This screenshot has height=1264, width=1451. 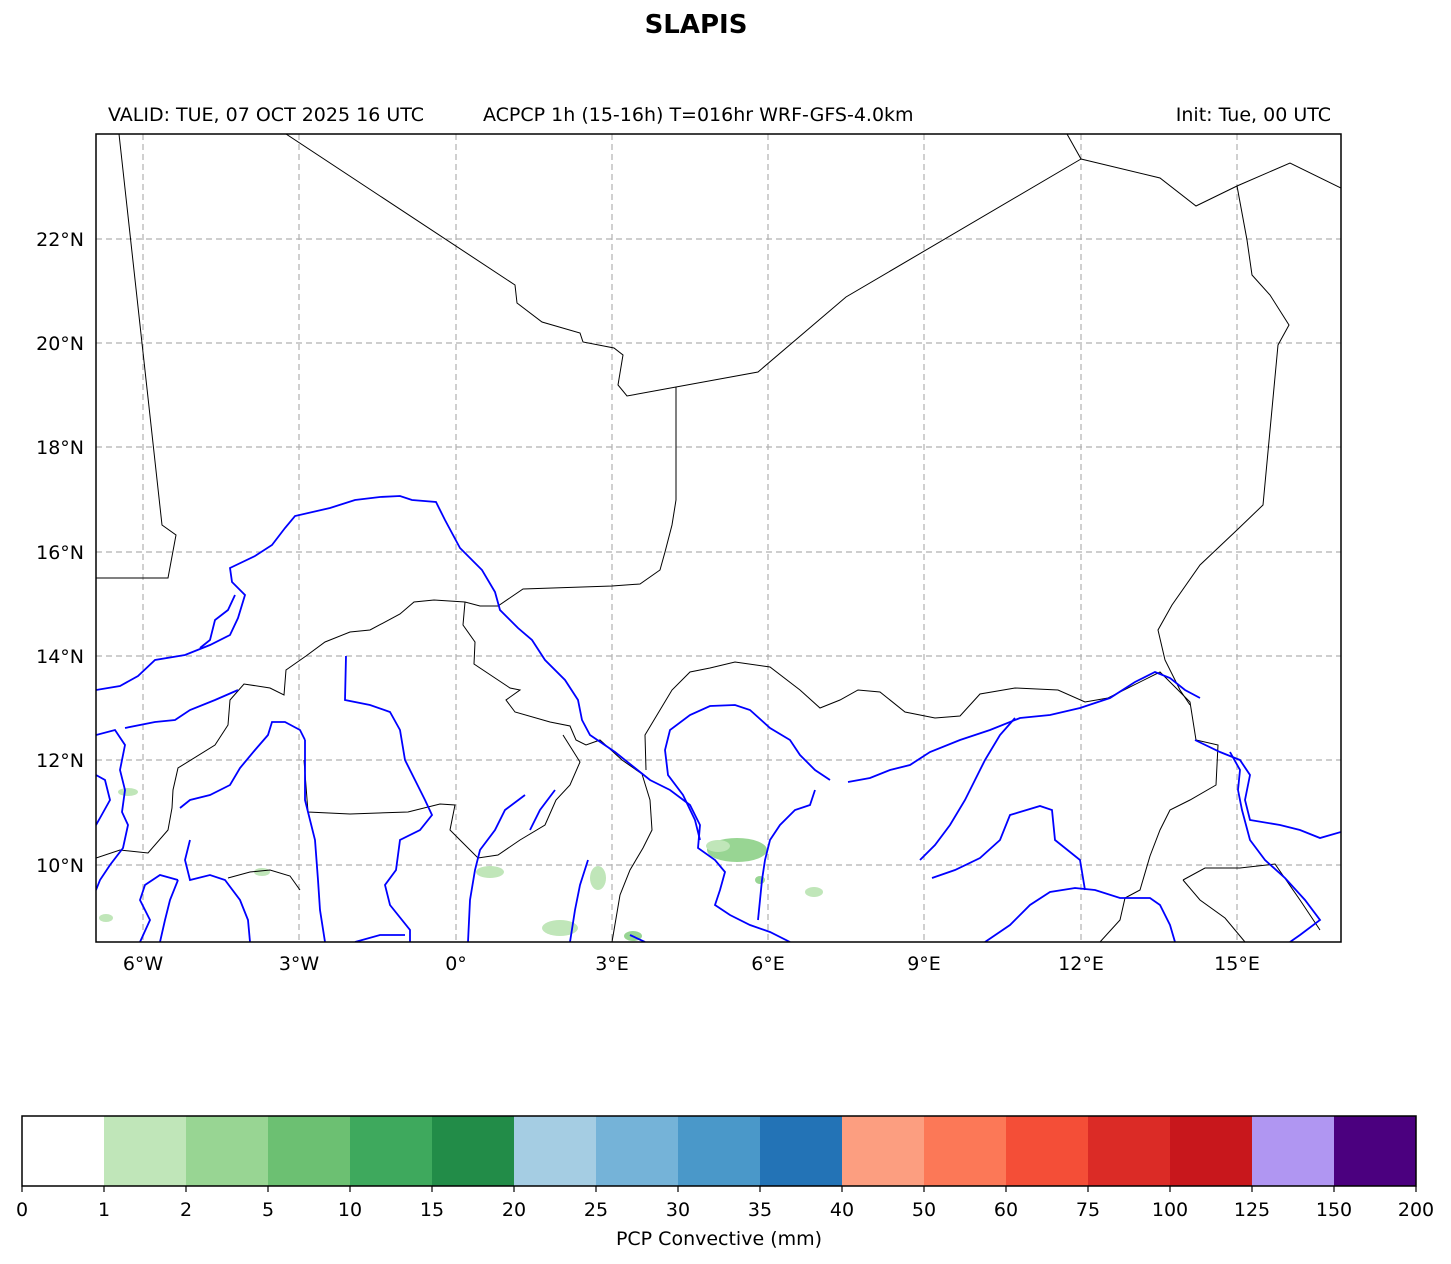 What do you see at coordinates (514, 1210) in the screenshot?
I see `colorbar-tick-label: 20` at bounding box center [514, 1210].